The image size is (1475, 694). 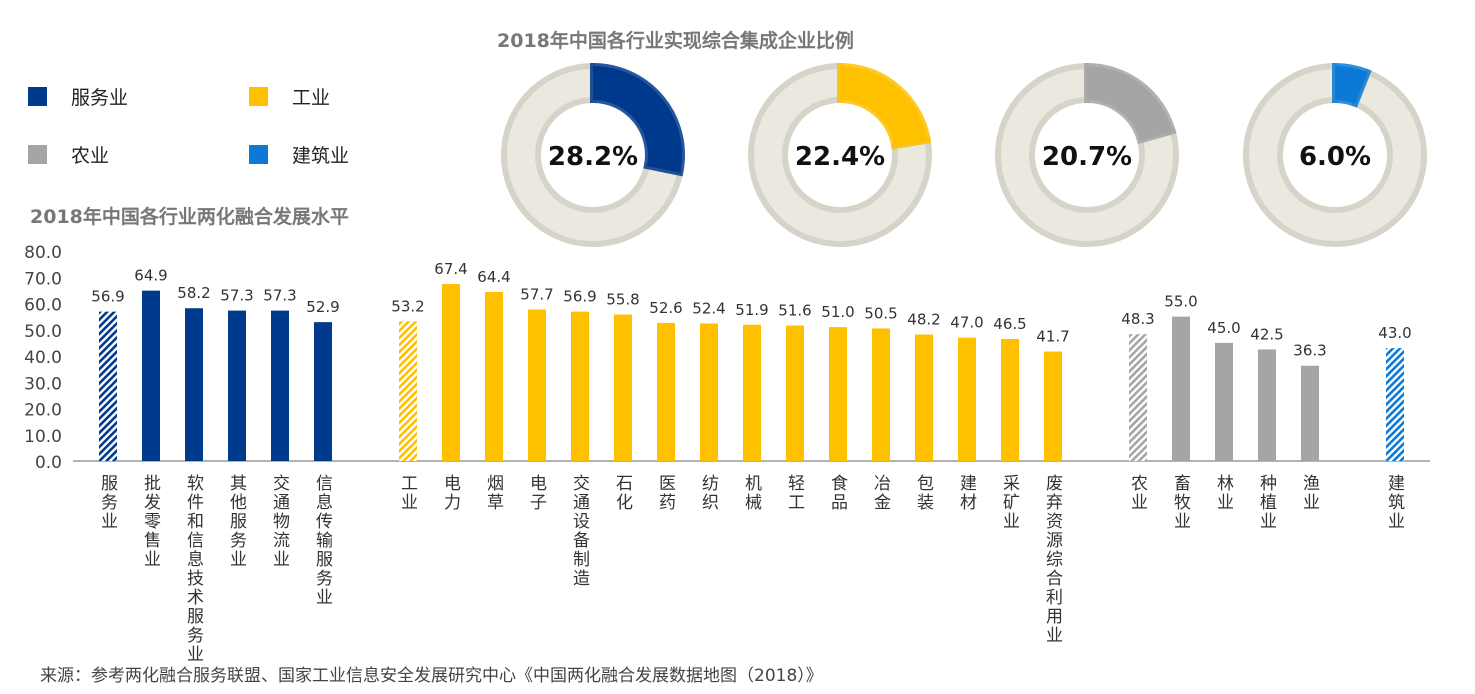 What do you see at coordinates (90, 156) in the screenshot?
I see `legend-label: 农业` at bounding box center [90, 156].